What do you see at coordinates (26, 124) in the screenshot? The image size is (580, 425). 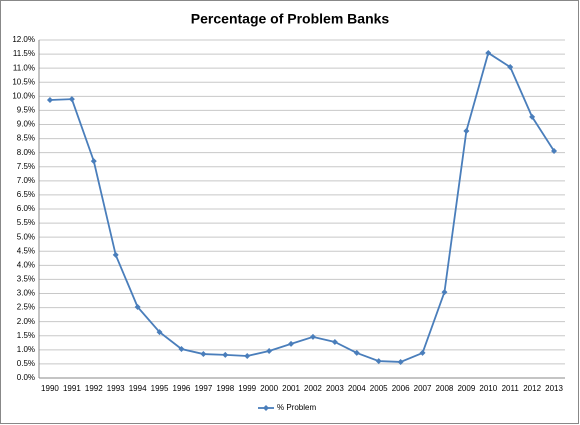 I see `y-tick-label: 9.0%` at bounding box center [26, 124].